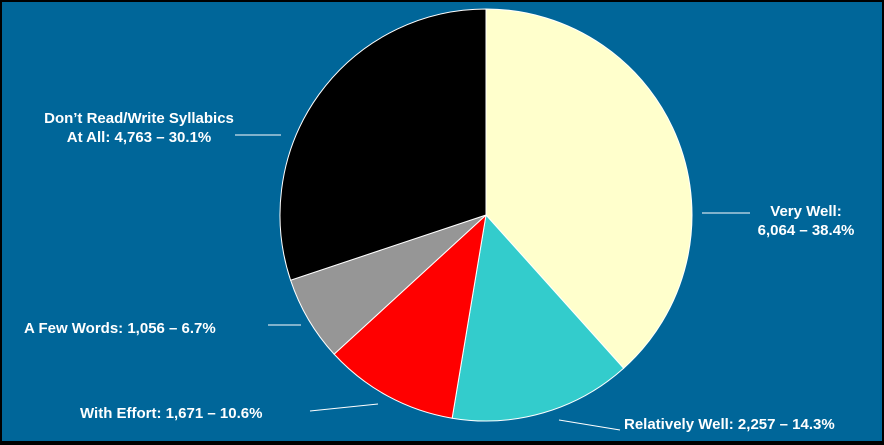  I want to click on leader-relatively-well, so click(589, 425).